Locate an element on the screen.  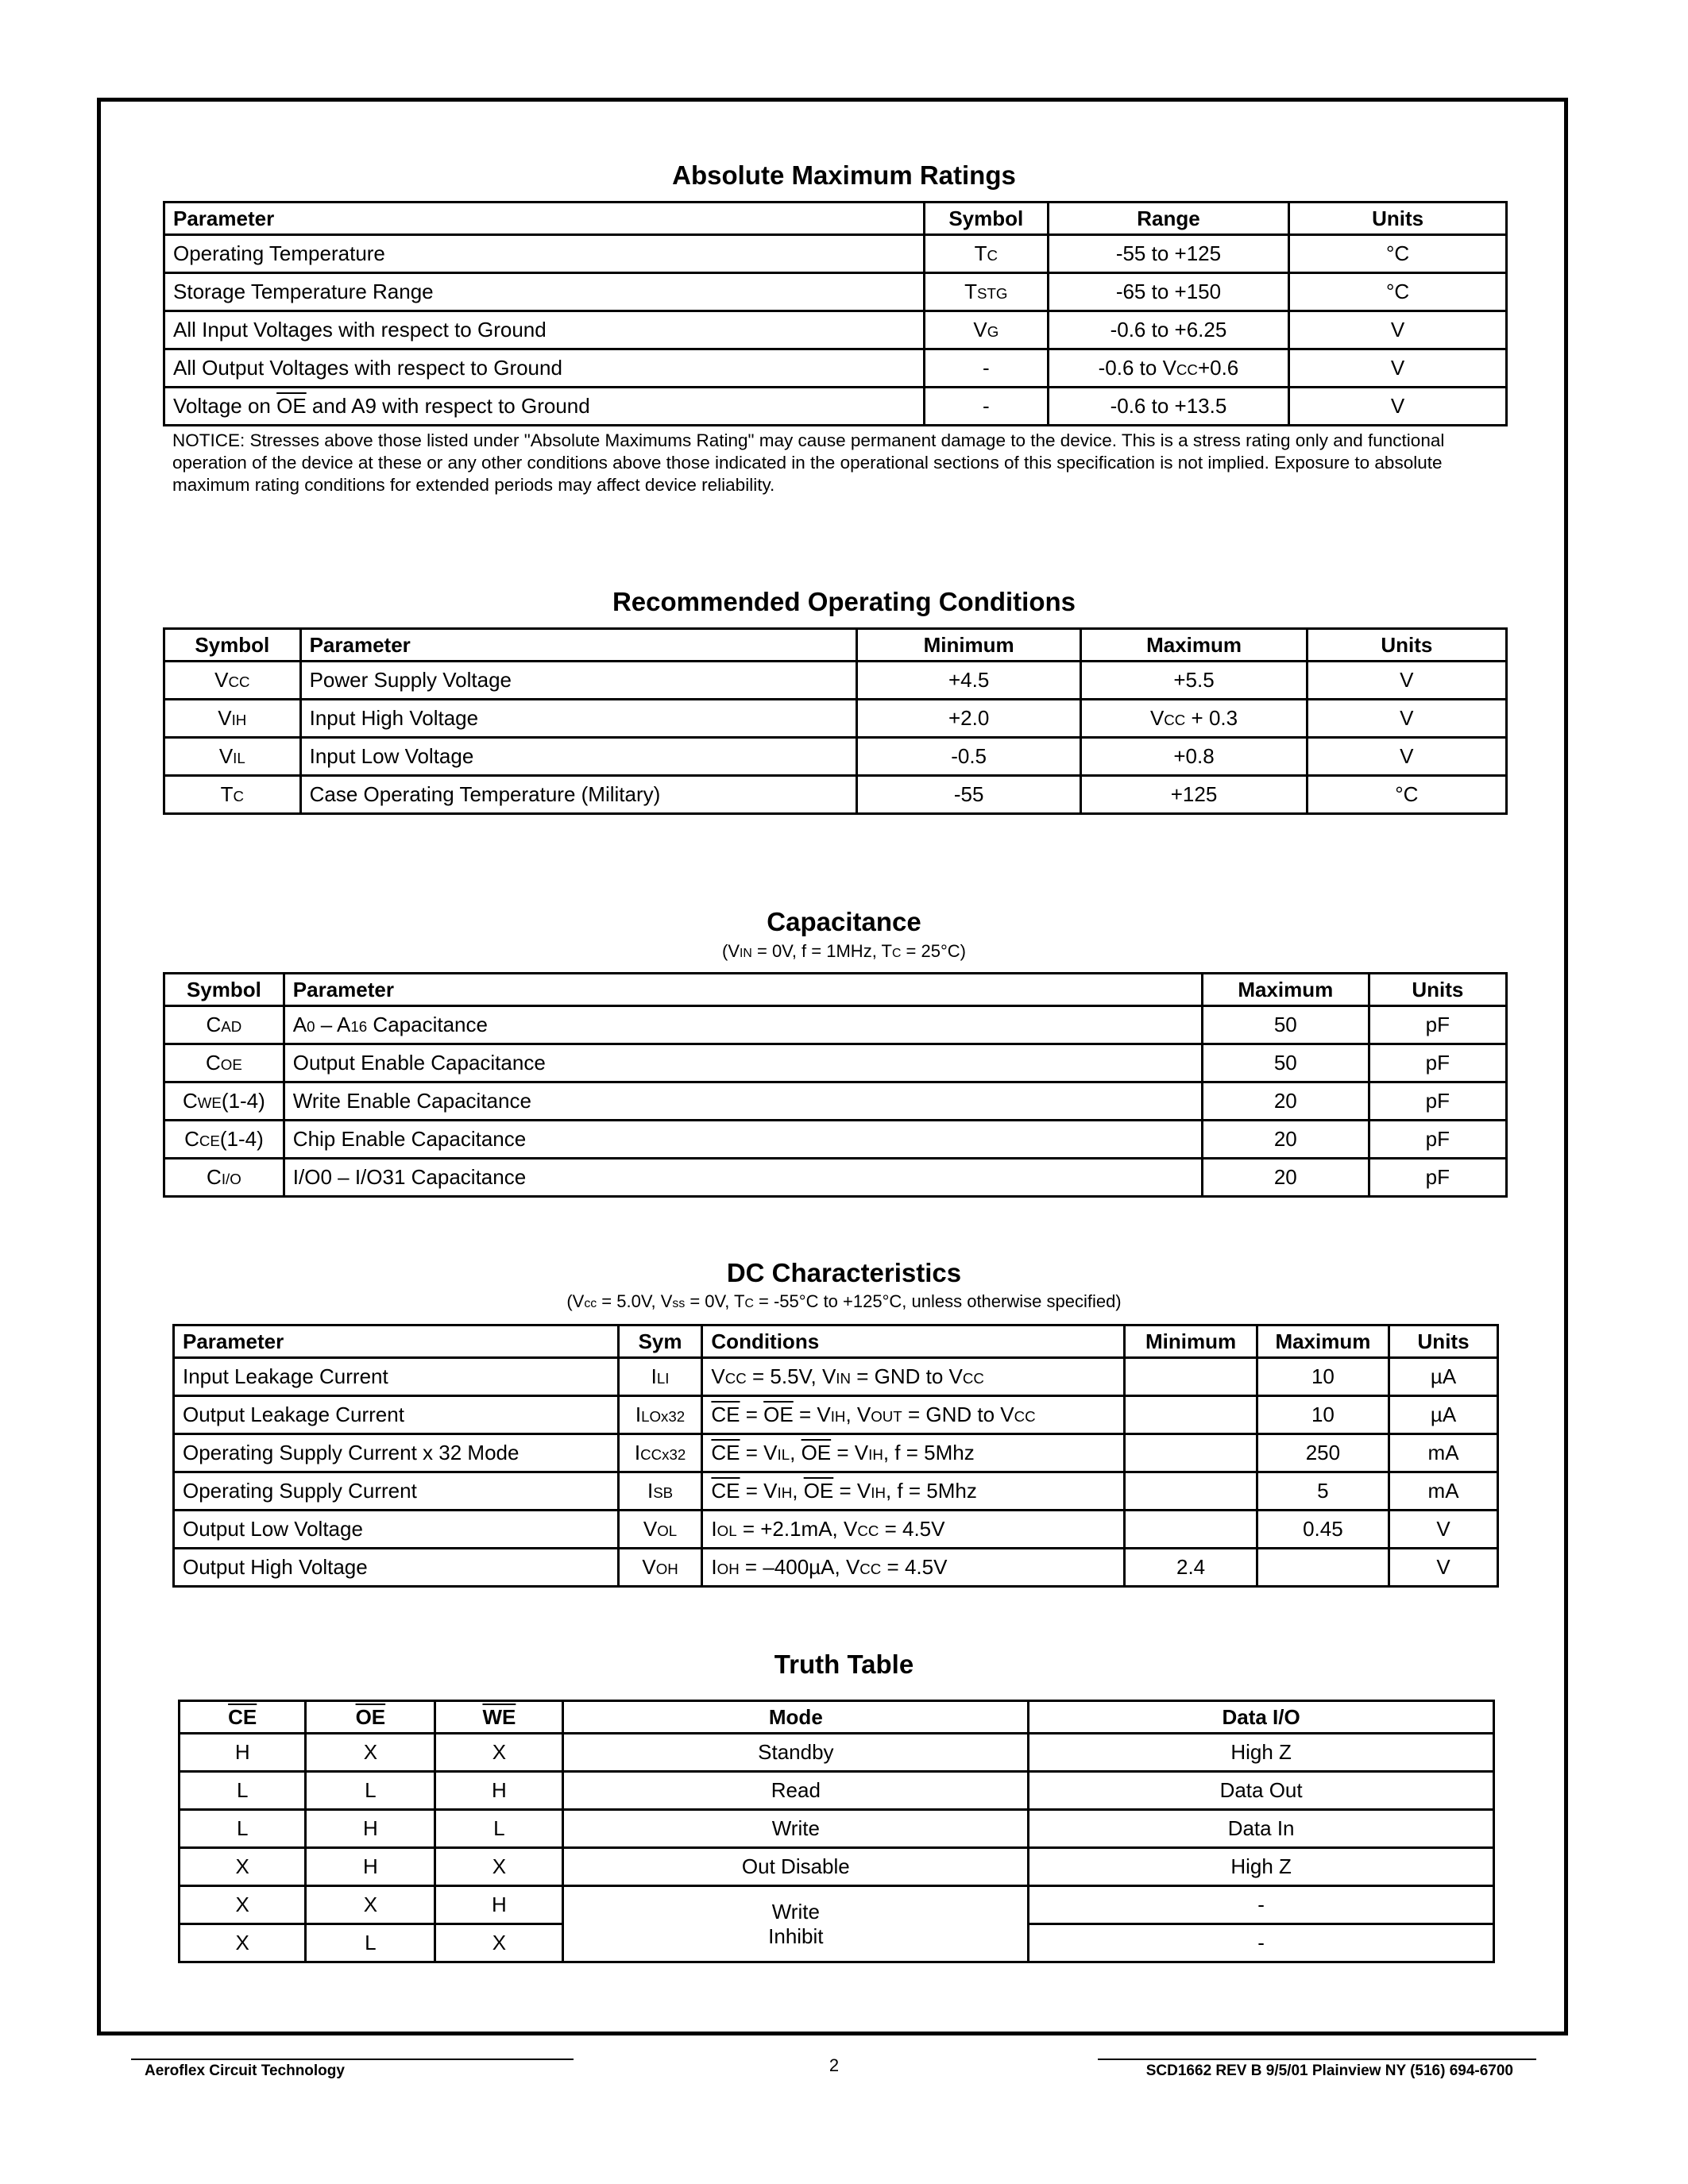
table-cell: - is located at coordinates (986, 368).